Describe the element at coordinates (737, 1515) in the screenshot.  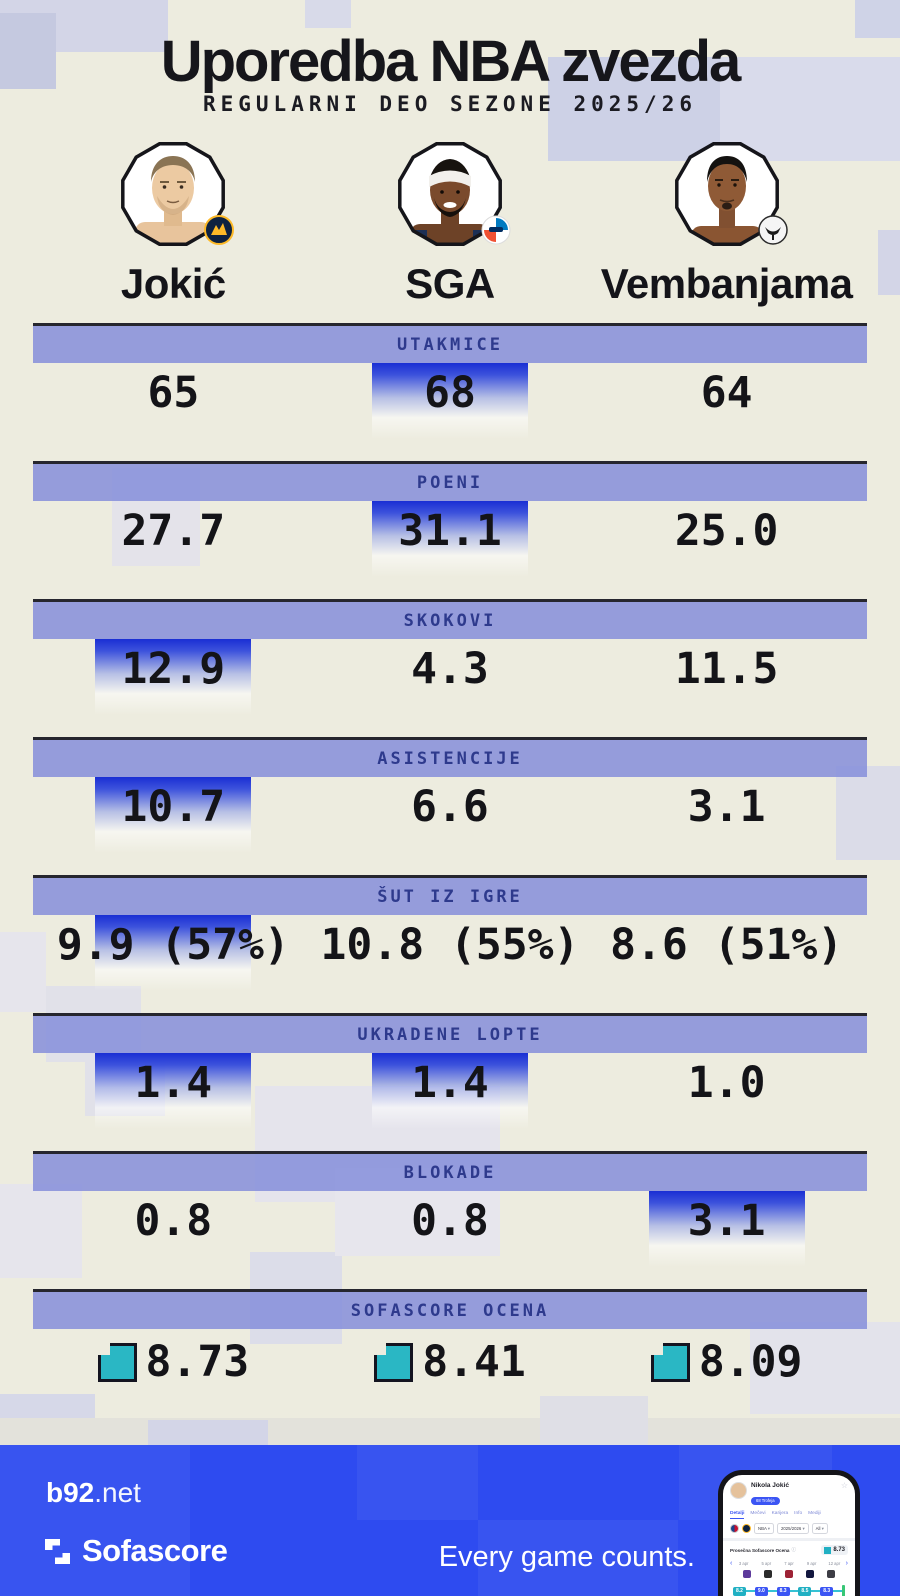
I see `phone-tab: Detalji` at that location.